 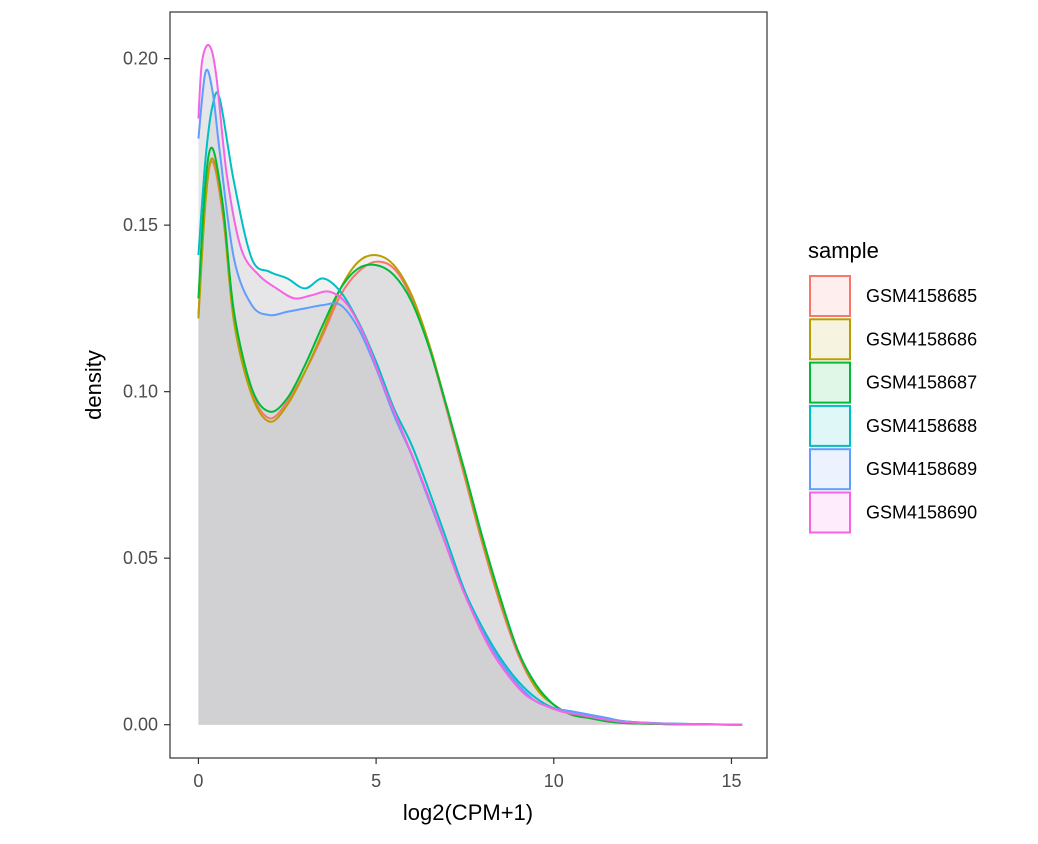 What do you see at coordinates (376, 781) in the screenshot?
I see `x-tick-label: 5` at bounding box center [376, 781].